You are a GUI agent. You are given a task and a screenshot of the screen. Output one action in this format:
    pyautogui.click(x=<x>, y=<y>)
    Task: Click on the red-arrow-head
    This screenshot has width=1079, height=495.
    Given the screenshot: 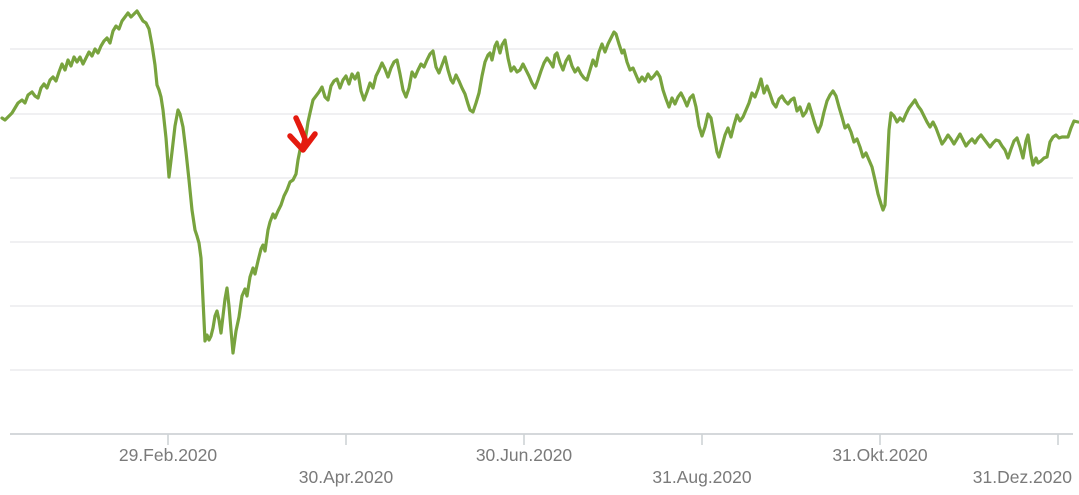 What is the action you would take?
    pyautogui.click(x=302, y=142)
    